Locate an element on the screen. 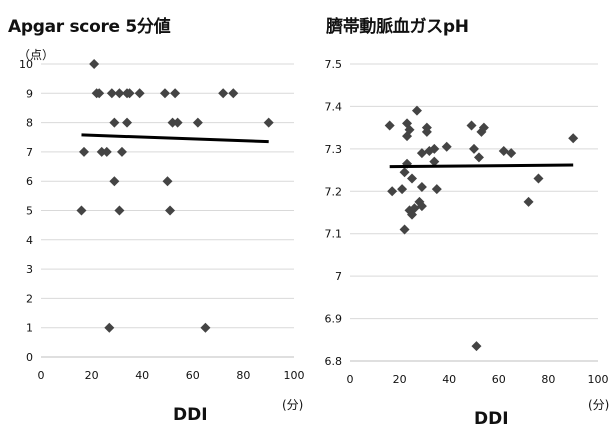 This screenshot has width=613, height=432. y-tick-label: 6.9 is located at coordinates (334, 319).